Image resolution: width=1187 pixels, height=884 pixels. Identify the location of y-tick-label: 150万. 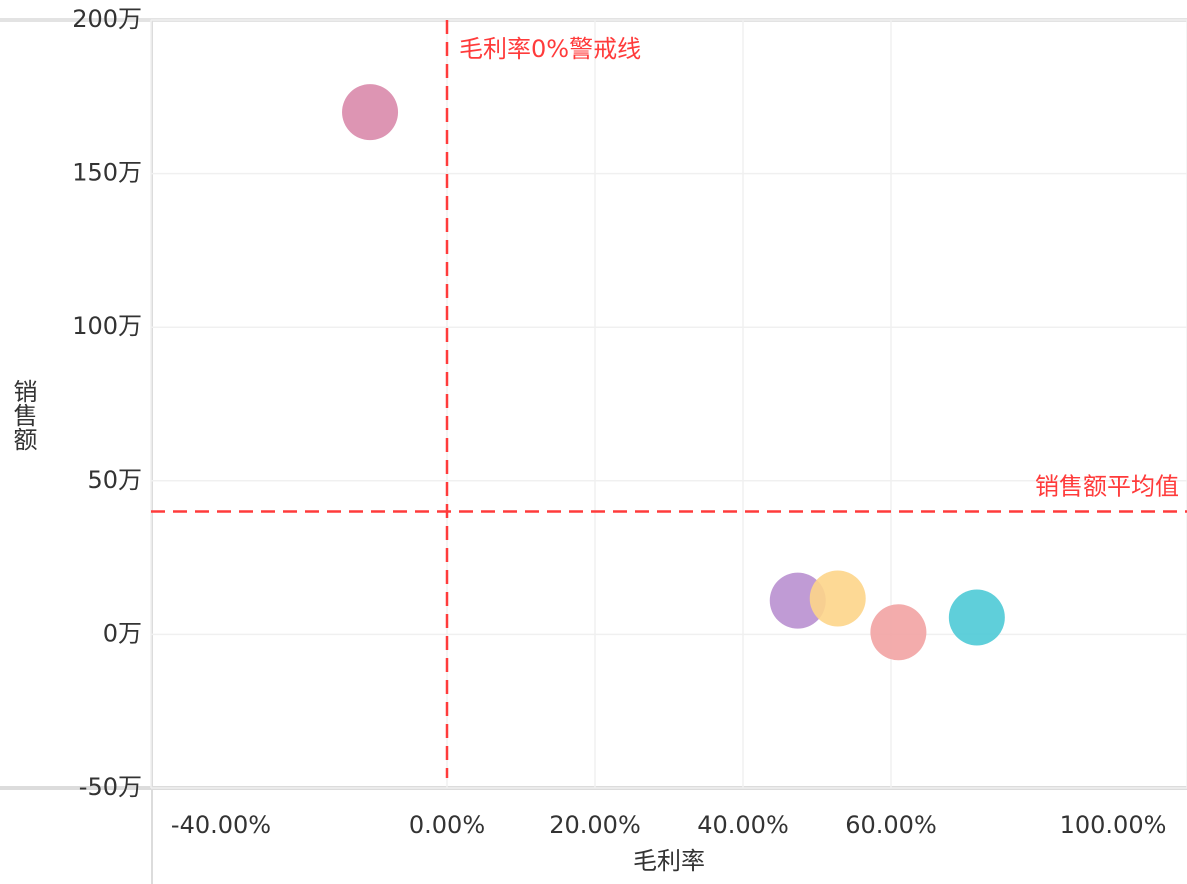
(107, 173).